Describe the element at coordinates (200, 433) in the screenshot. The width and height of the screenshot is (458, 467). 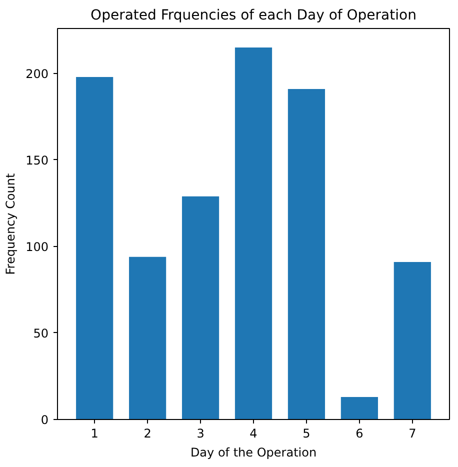
I see `x-tick-label: 3` at that location.